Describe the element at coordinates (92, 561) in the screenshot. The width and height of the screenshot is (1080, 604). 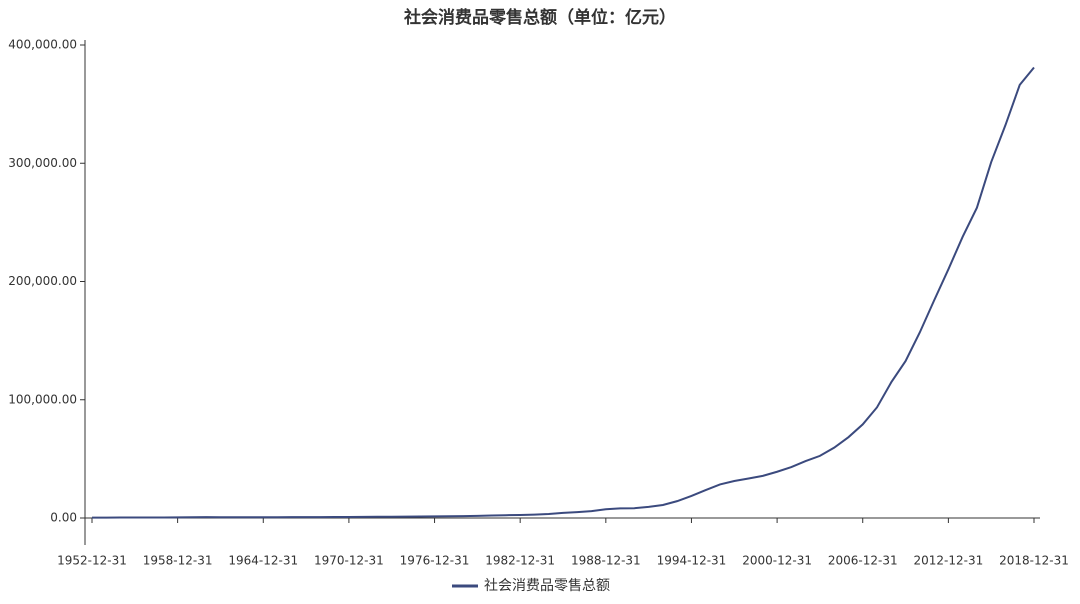
I see `x-tick-label: 1952-12-31` at that location.